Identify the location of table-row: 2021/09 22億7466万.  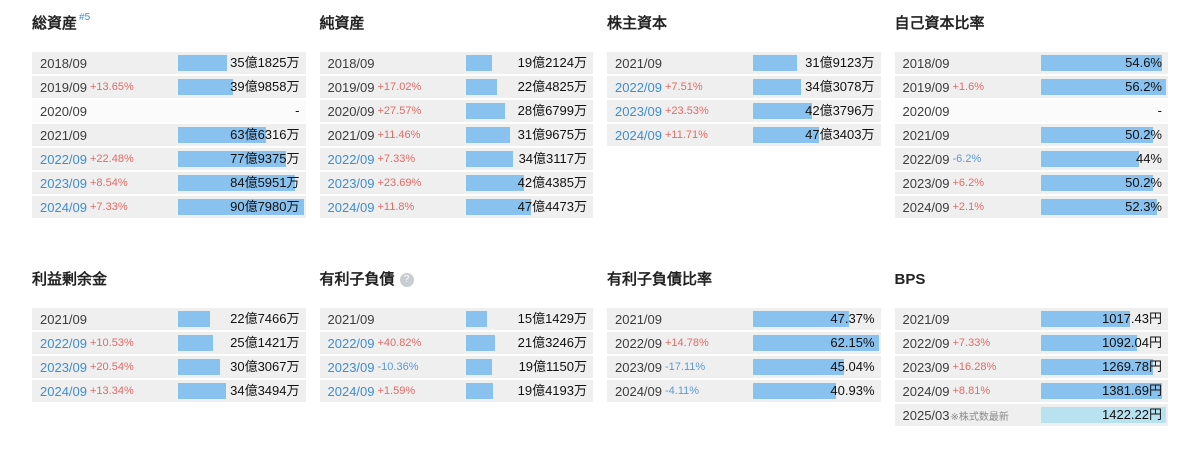
(169, 319).